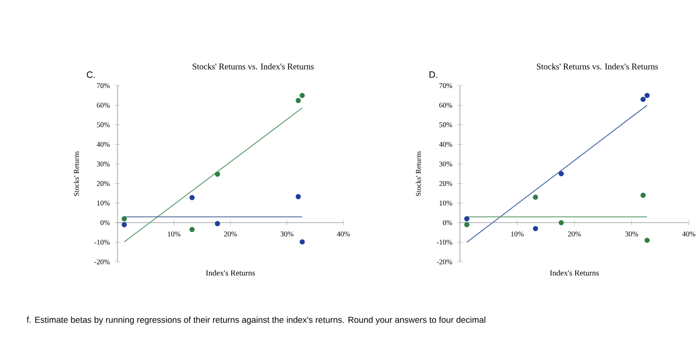  Describe the element at coordinates (90, 74) in the screenshot. I see `text: C.` at that location.